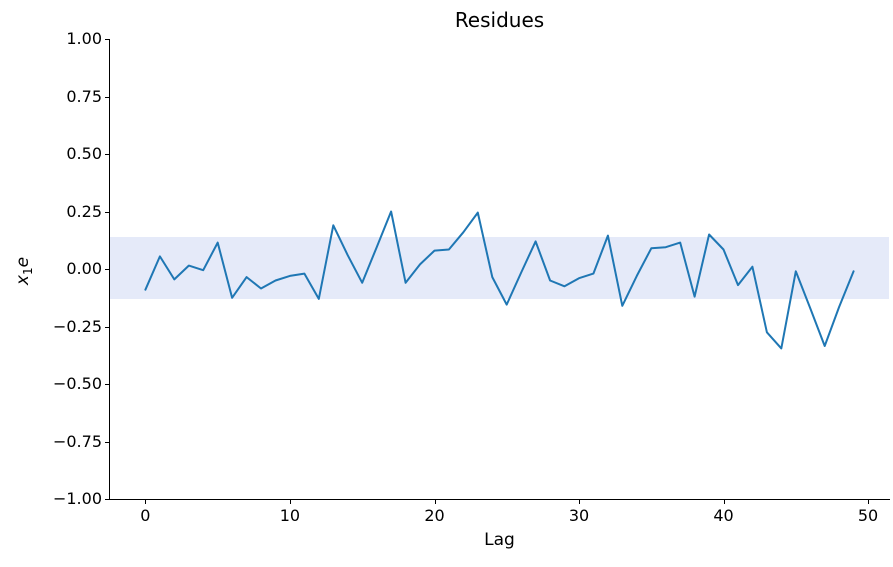 The width and height of the screenshot is (893, 567). I want to click on x-tick-label: 50, so click(868, 515).